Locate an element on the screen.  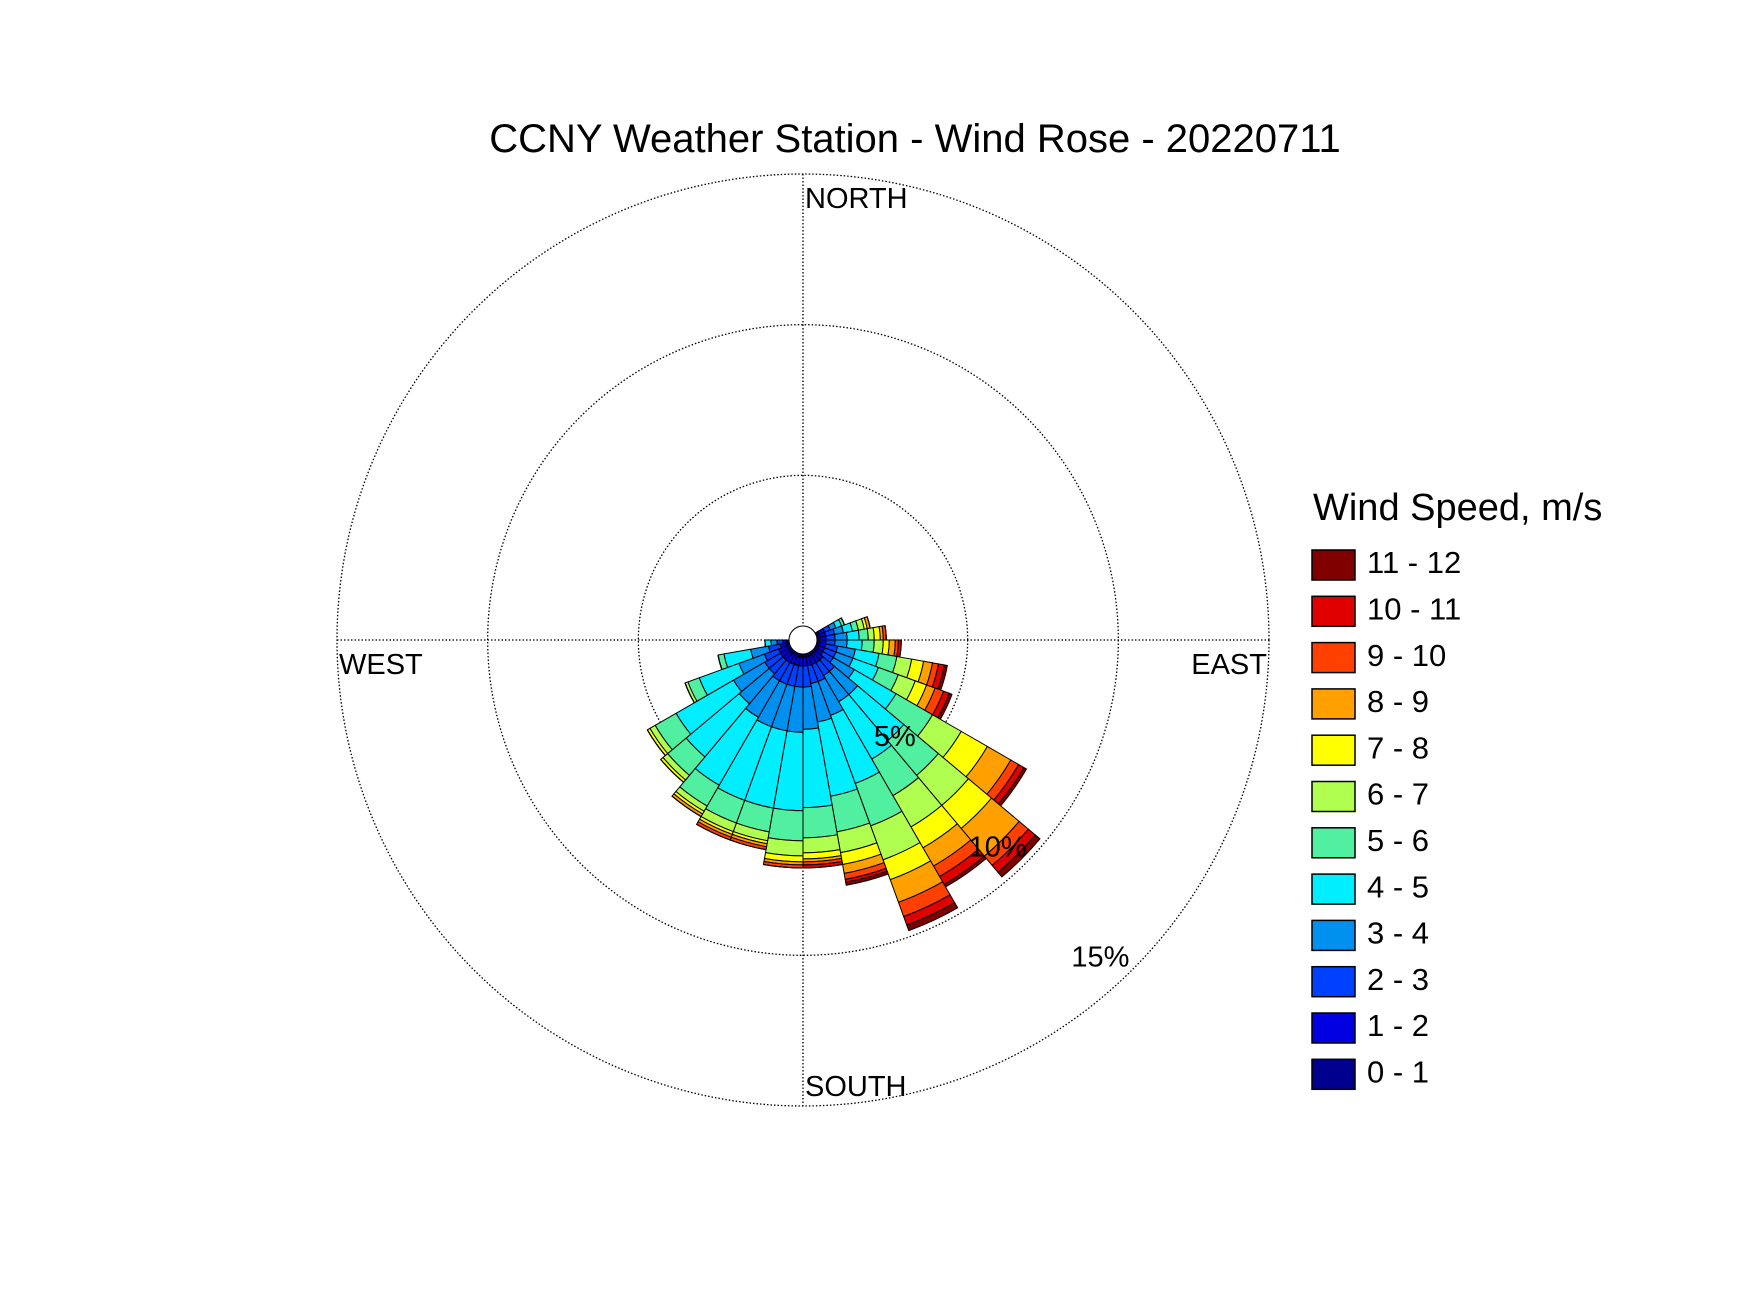
legend-label: 1 - 2 is located at coordinates (1398, 1025).